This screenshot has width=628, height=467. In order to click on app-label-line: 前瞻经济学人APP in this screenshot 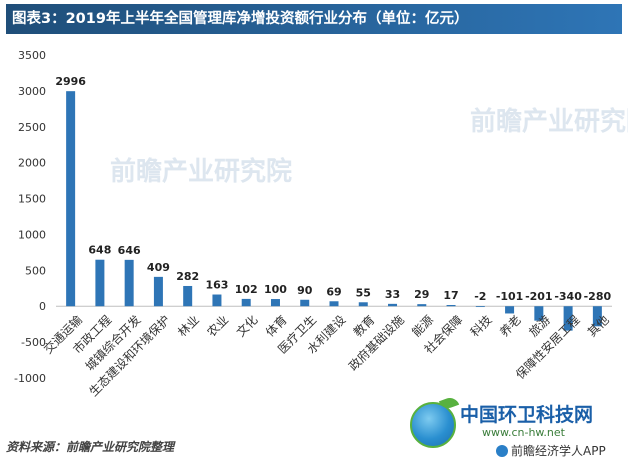, I will do `click(551, 450)`.